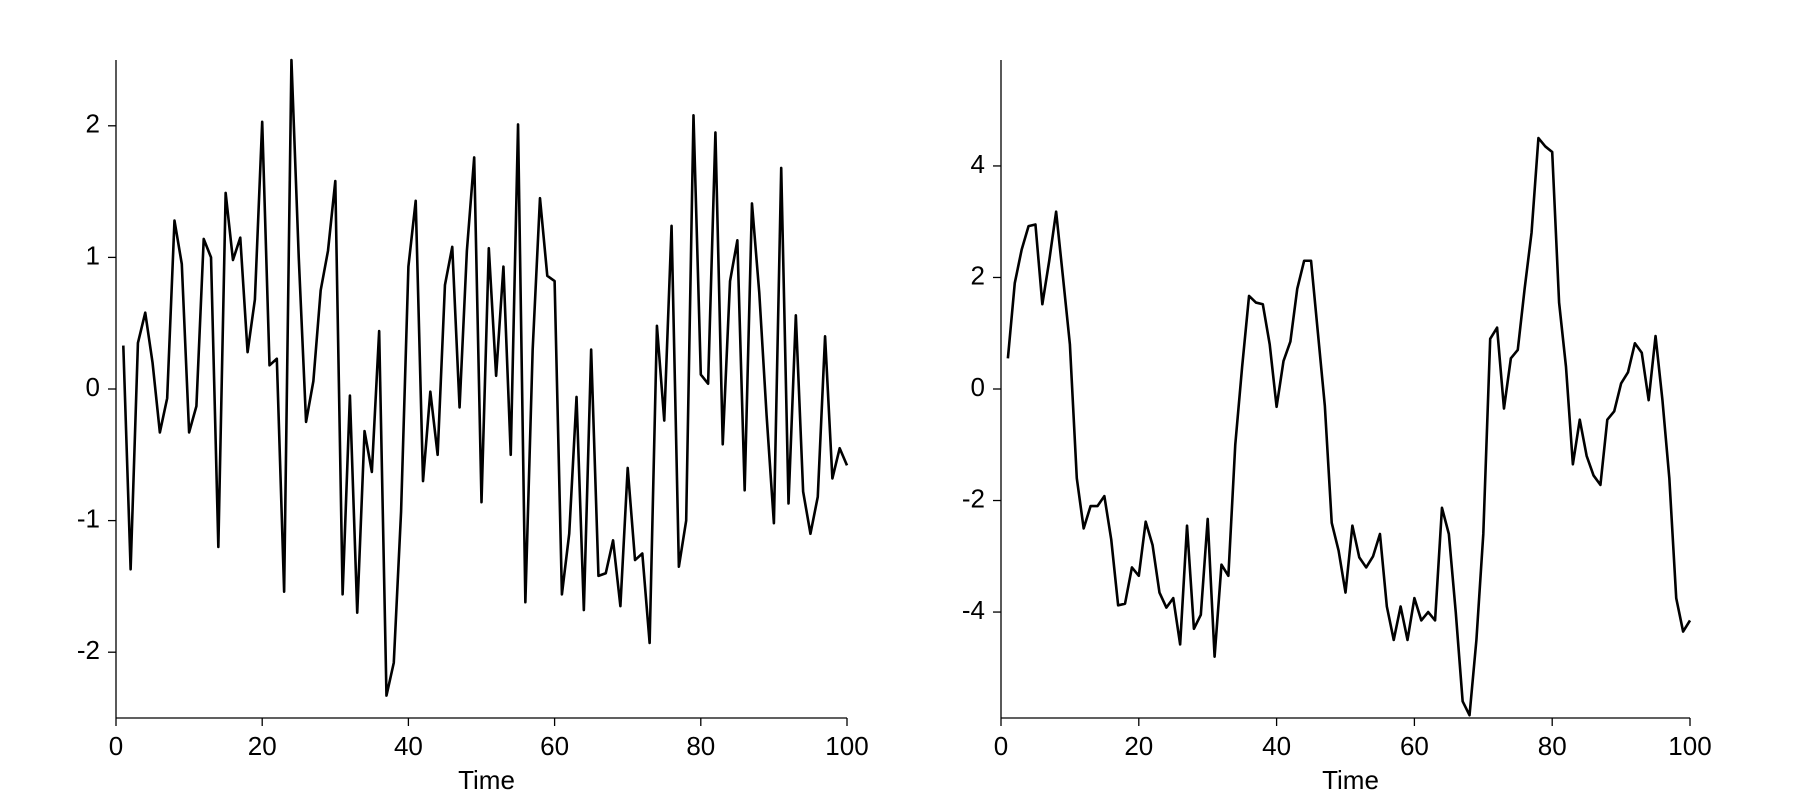 This screenshot has width=1800, height=800. I want to click on y-tick-label: -4, so click(973, 610).